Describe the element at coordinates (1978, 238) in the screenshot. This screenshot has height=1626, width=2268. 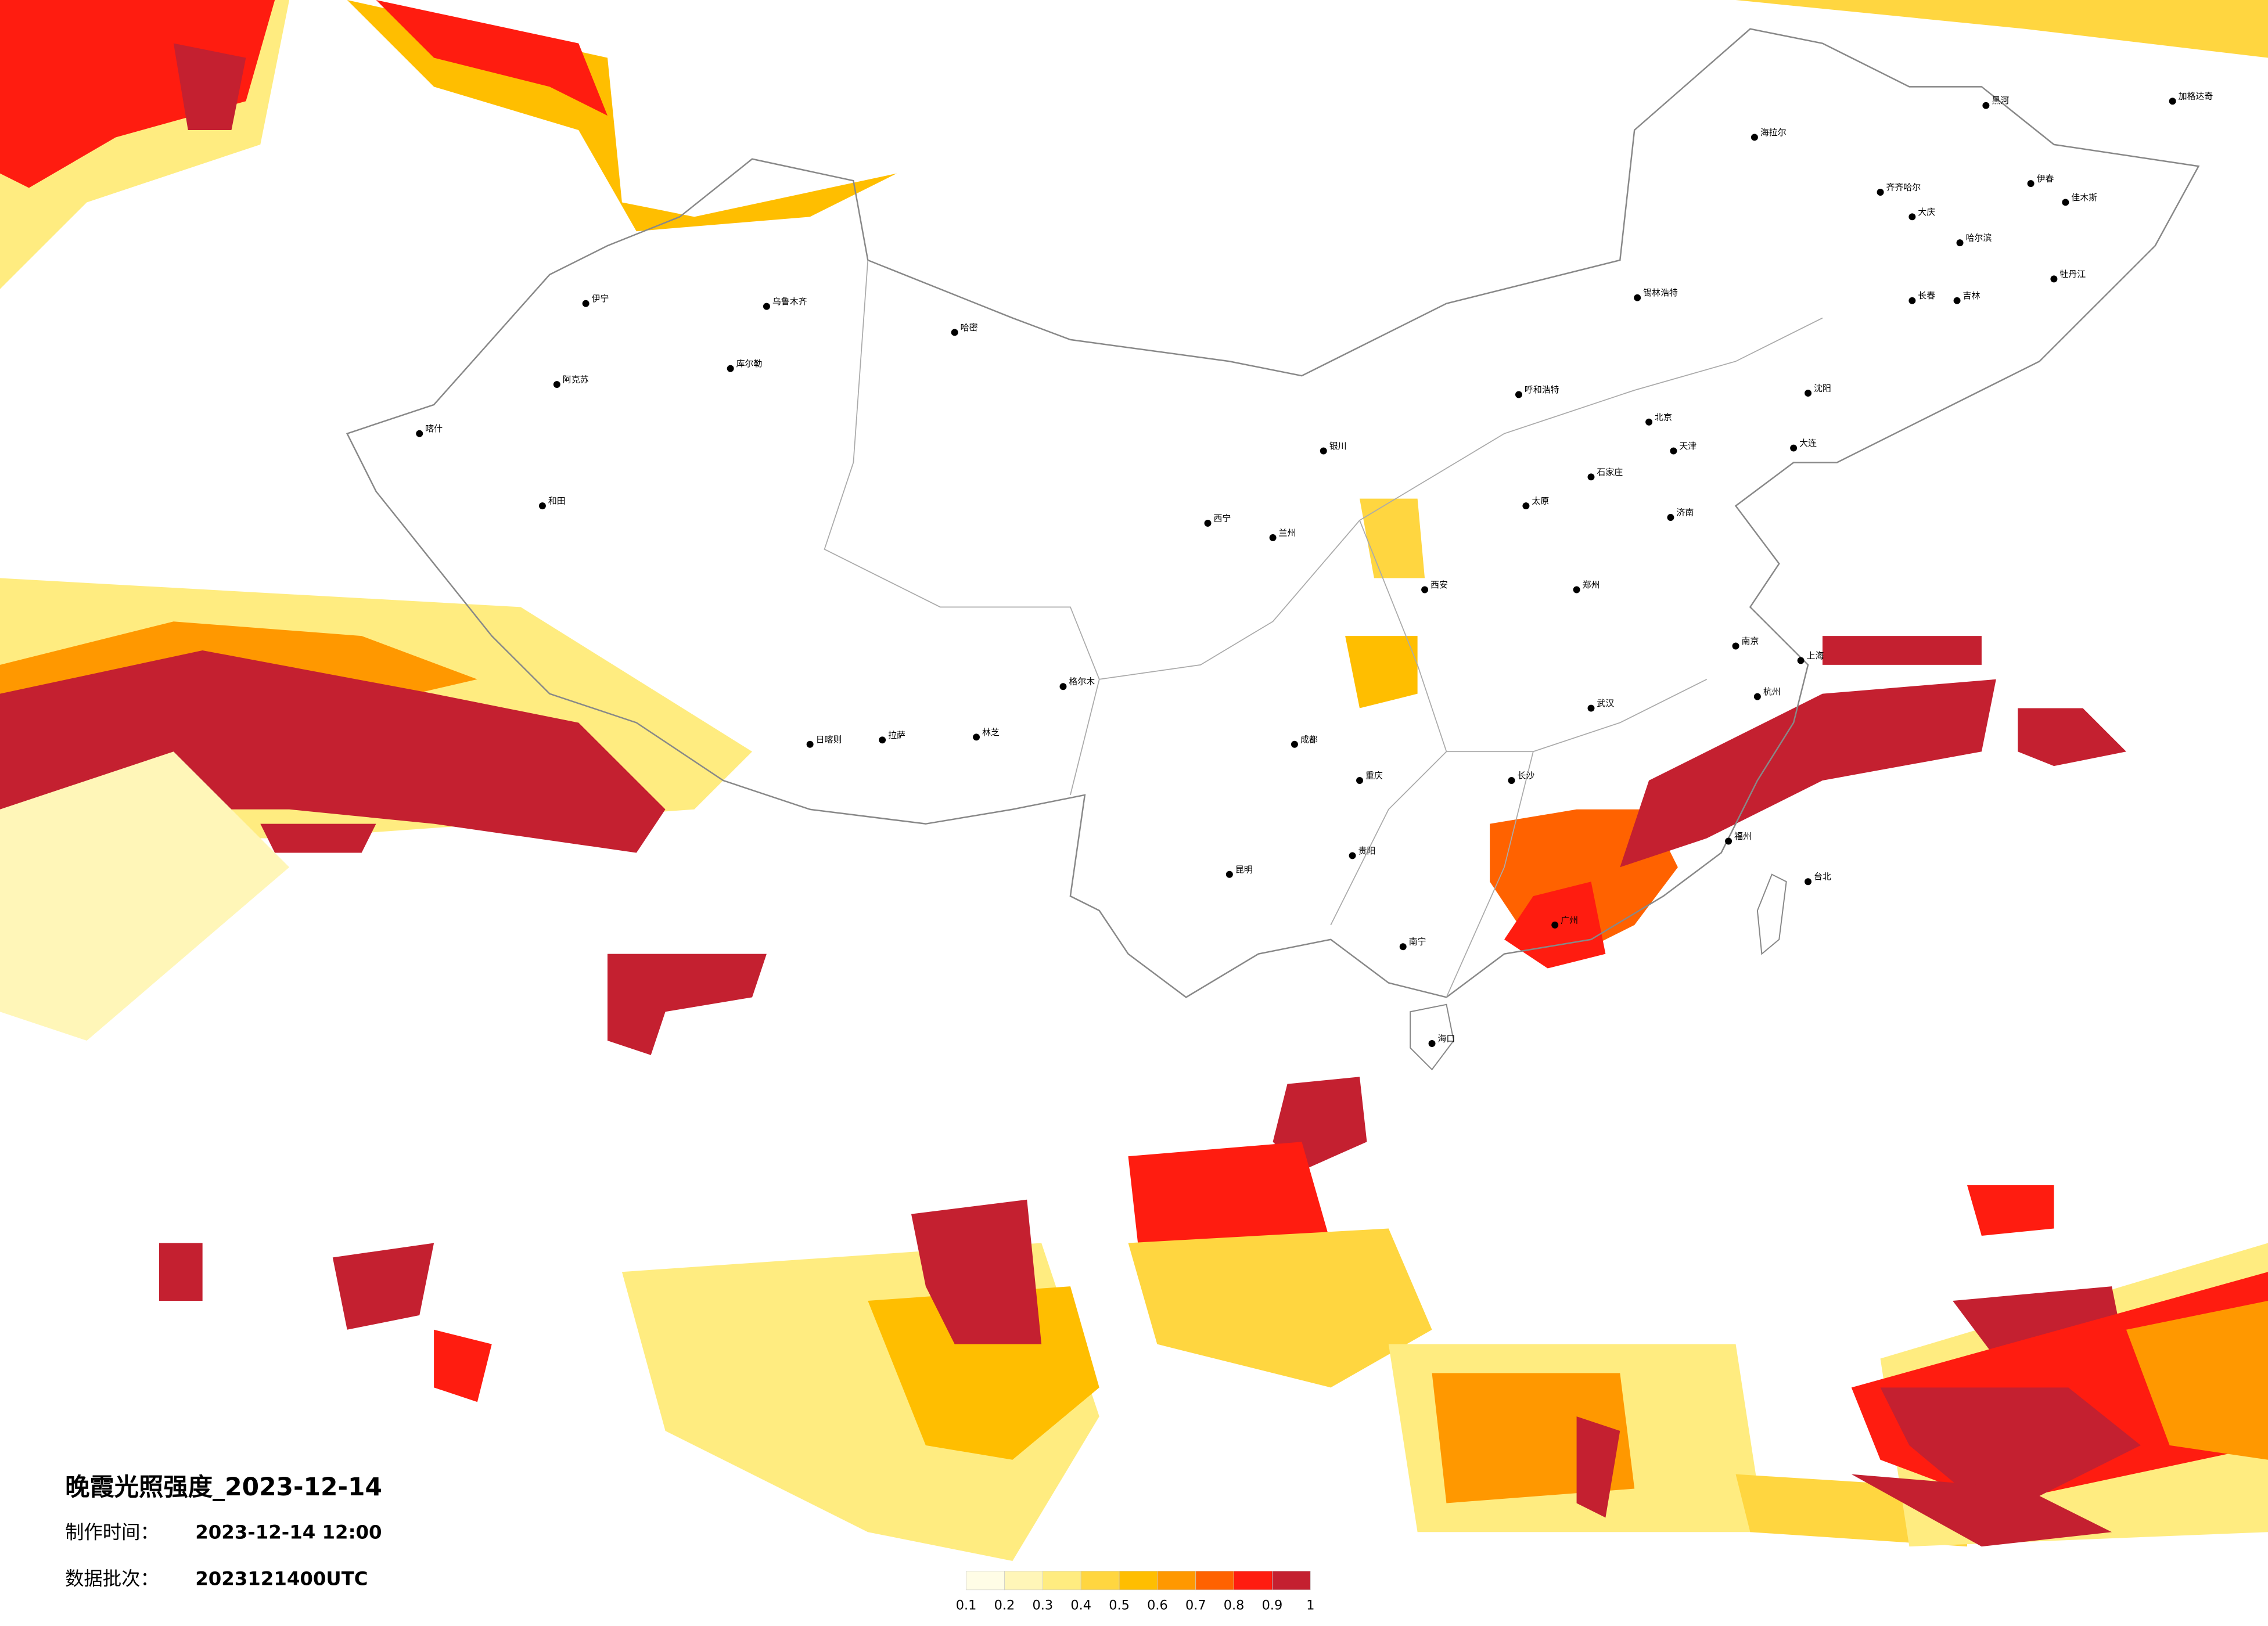
I see `city-label: 哈尔滨` at that location.